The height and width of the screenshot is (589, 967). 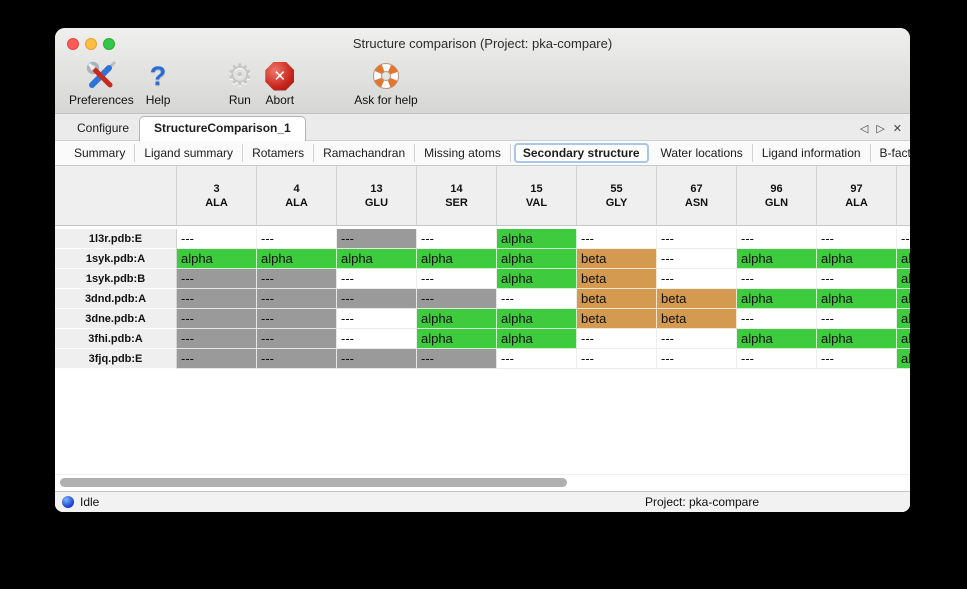 What do you see at coordinates (222, 128) in the screenshot?
I see `tab-structurecomparison-1: StructureComparison_1` at bounding box center [222, 128].